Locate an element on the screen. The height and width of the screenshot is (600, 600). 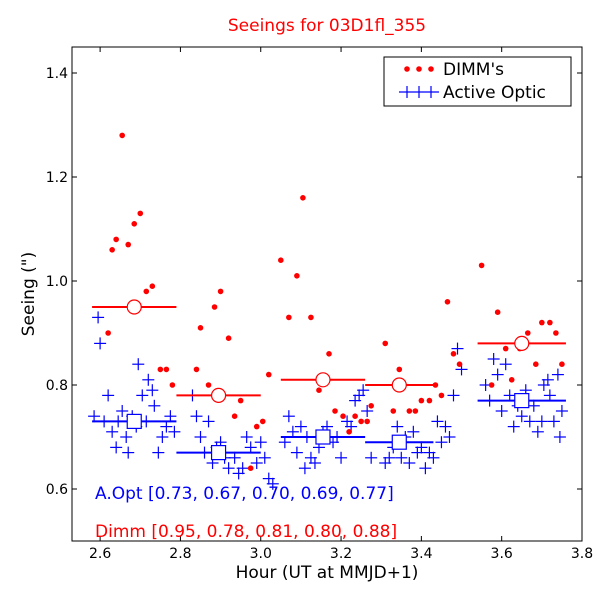
x-tick-label: 3.2 is located at coordinates (341, 554).